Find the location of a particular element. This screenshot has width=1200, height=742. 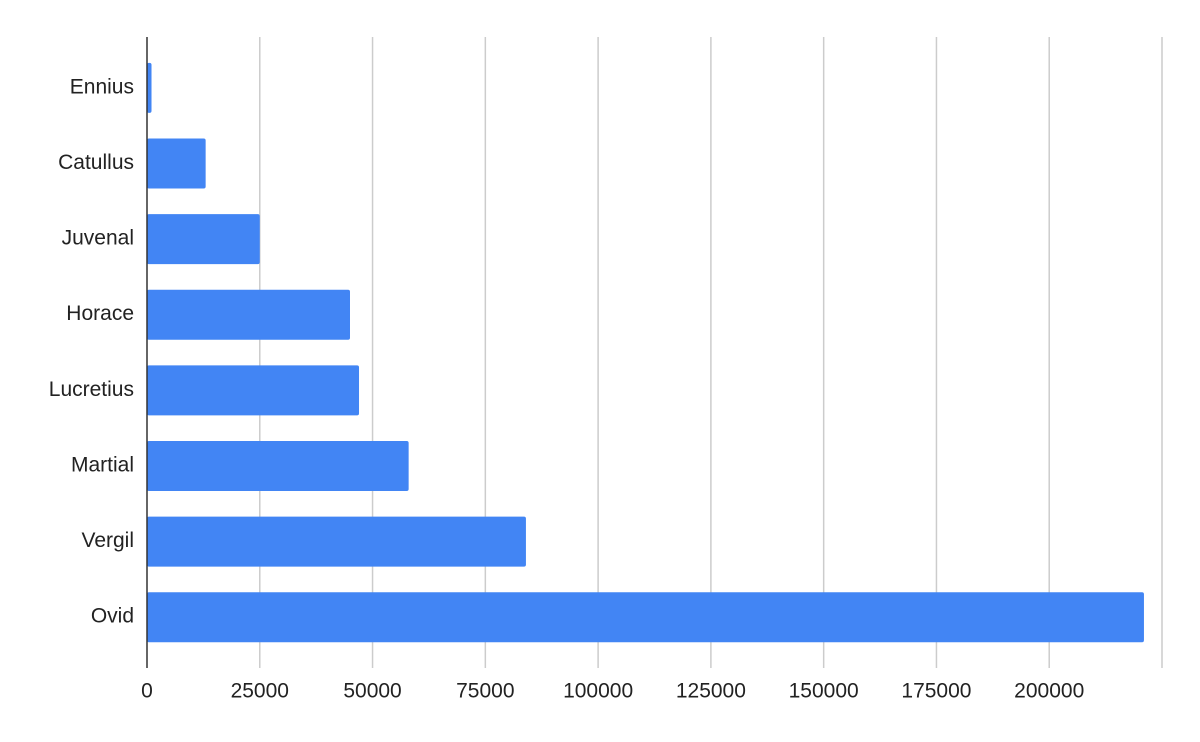

y-tick-label: Ennius is located at coordinates (102, 86).